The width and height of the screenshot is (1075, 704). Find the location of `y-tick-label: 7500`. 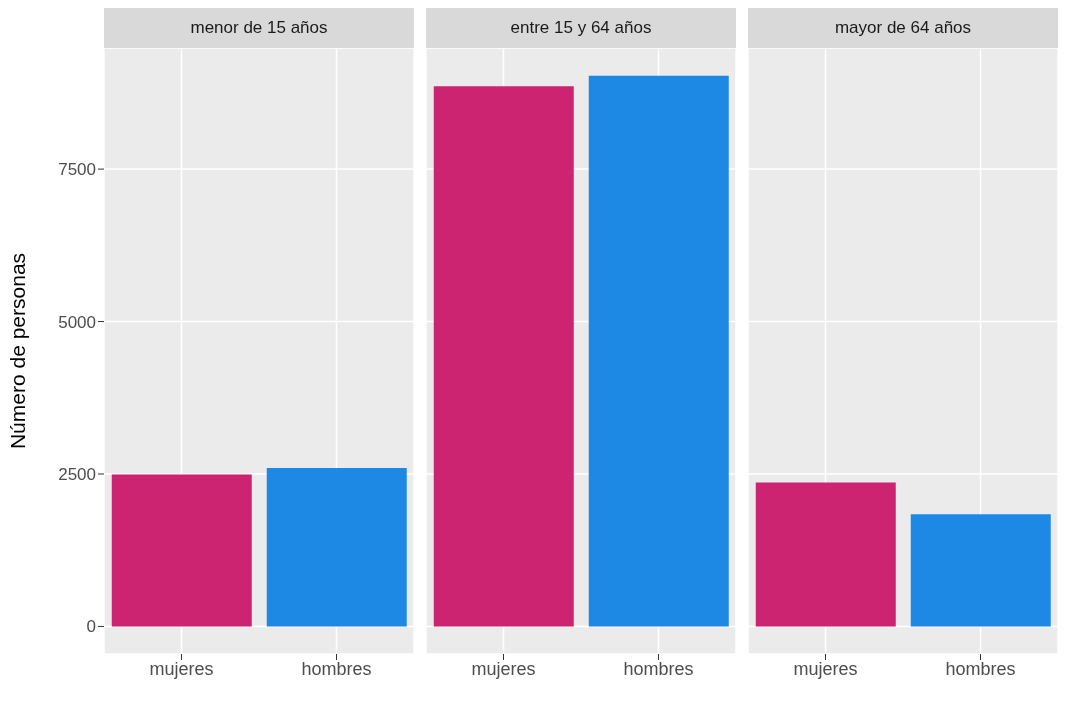

y-tick-label: 7500 is located at coordinates (77, 170).